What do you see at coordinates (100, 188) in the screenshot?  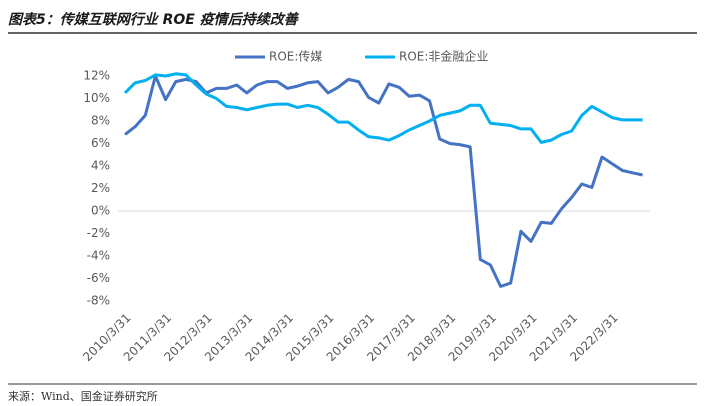 I see `y-tick-label: 2%` at bounding box center [100, 188].